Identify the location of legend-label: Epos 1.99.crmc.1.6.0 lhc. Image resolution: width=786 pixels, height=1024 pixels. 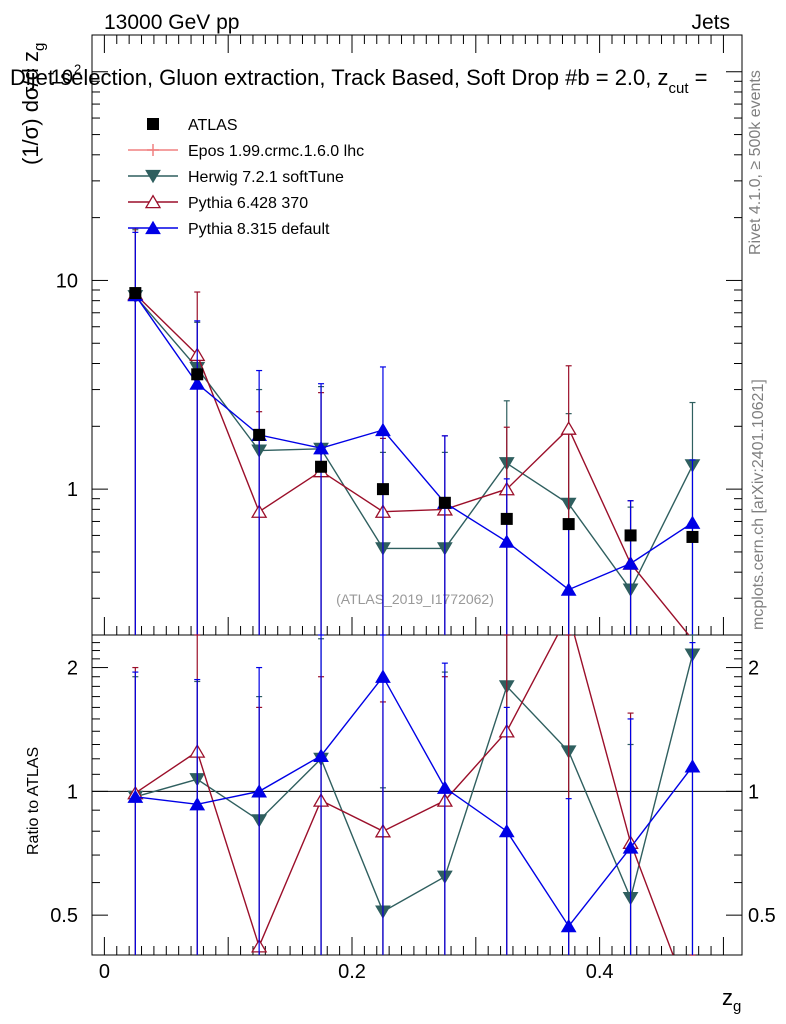
(276, 151).